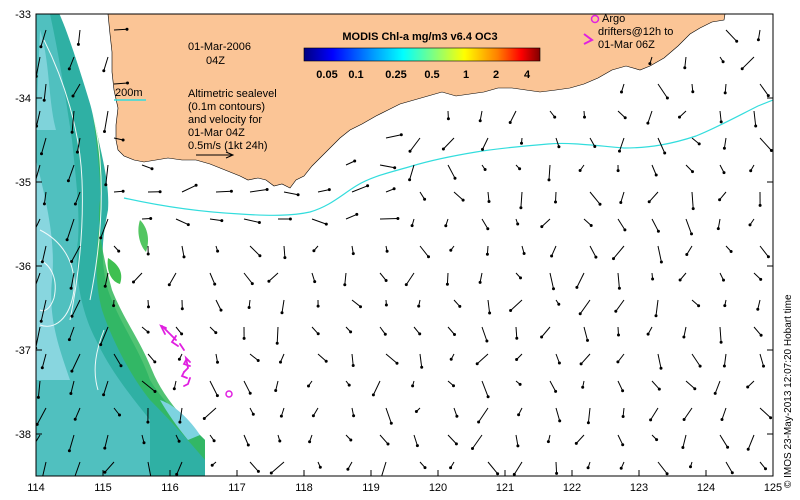 The height and width of the screenshot is (500, 800). What do you see at coordinates (23, 435) in the screenshot?
I see `y-tick-label: -38` at bounding box center [23, 435].